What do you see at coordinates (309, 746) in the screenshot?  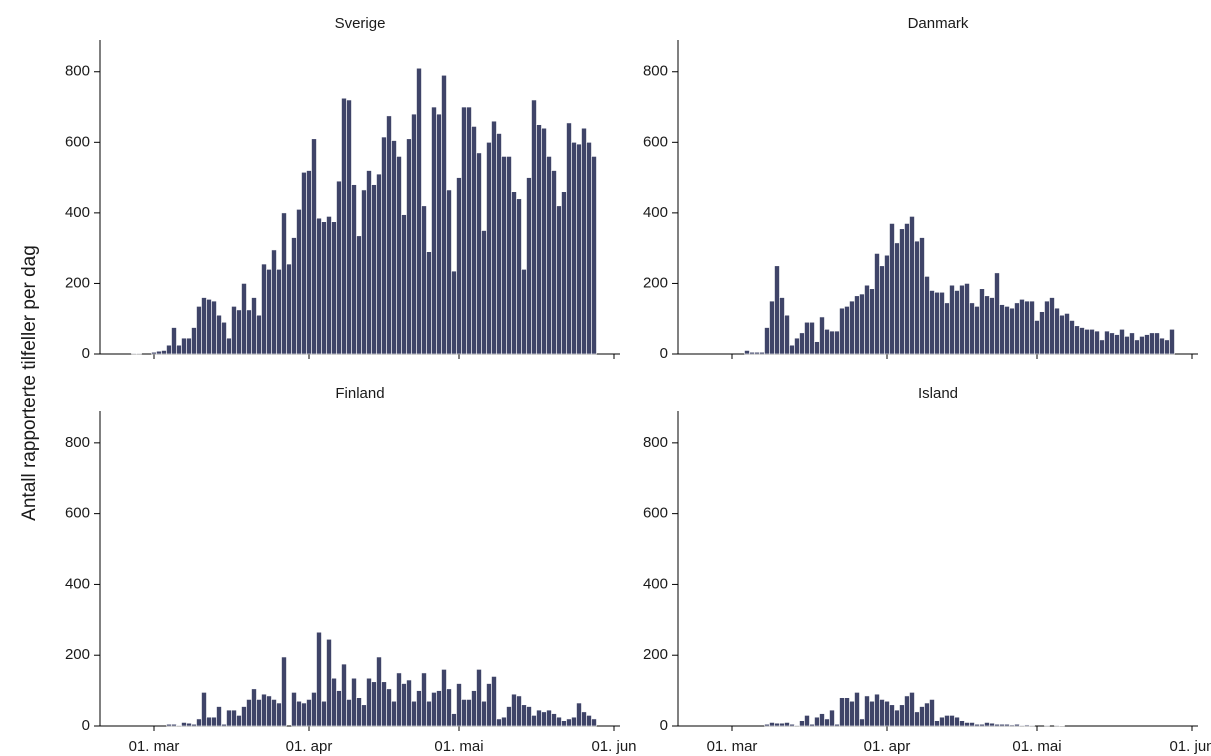 I see `x-tick-label: 01. apr` at bounding box center [309, 746].